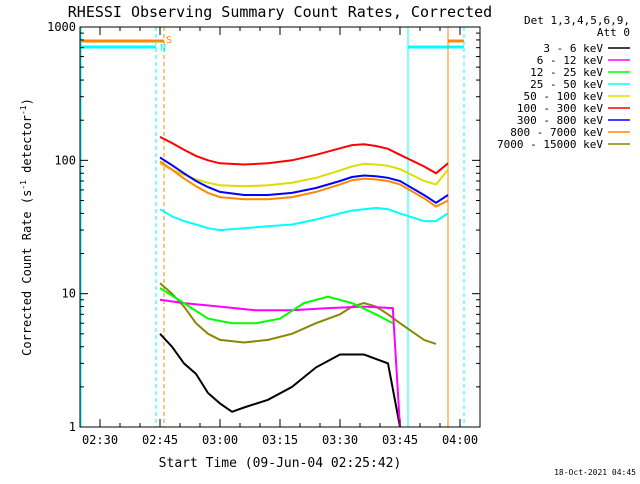 Image resolution: width=640 pixels, height=484 pixels. Describe the element at coordinates (280, 440) in the screenshot. I see `x-tick-label: 03:15` at that location.